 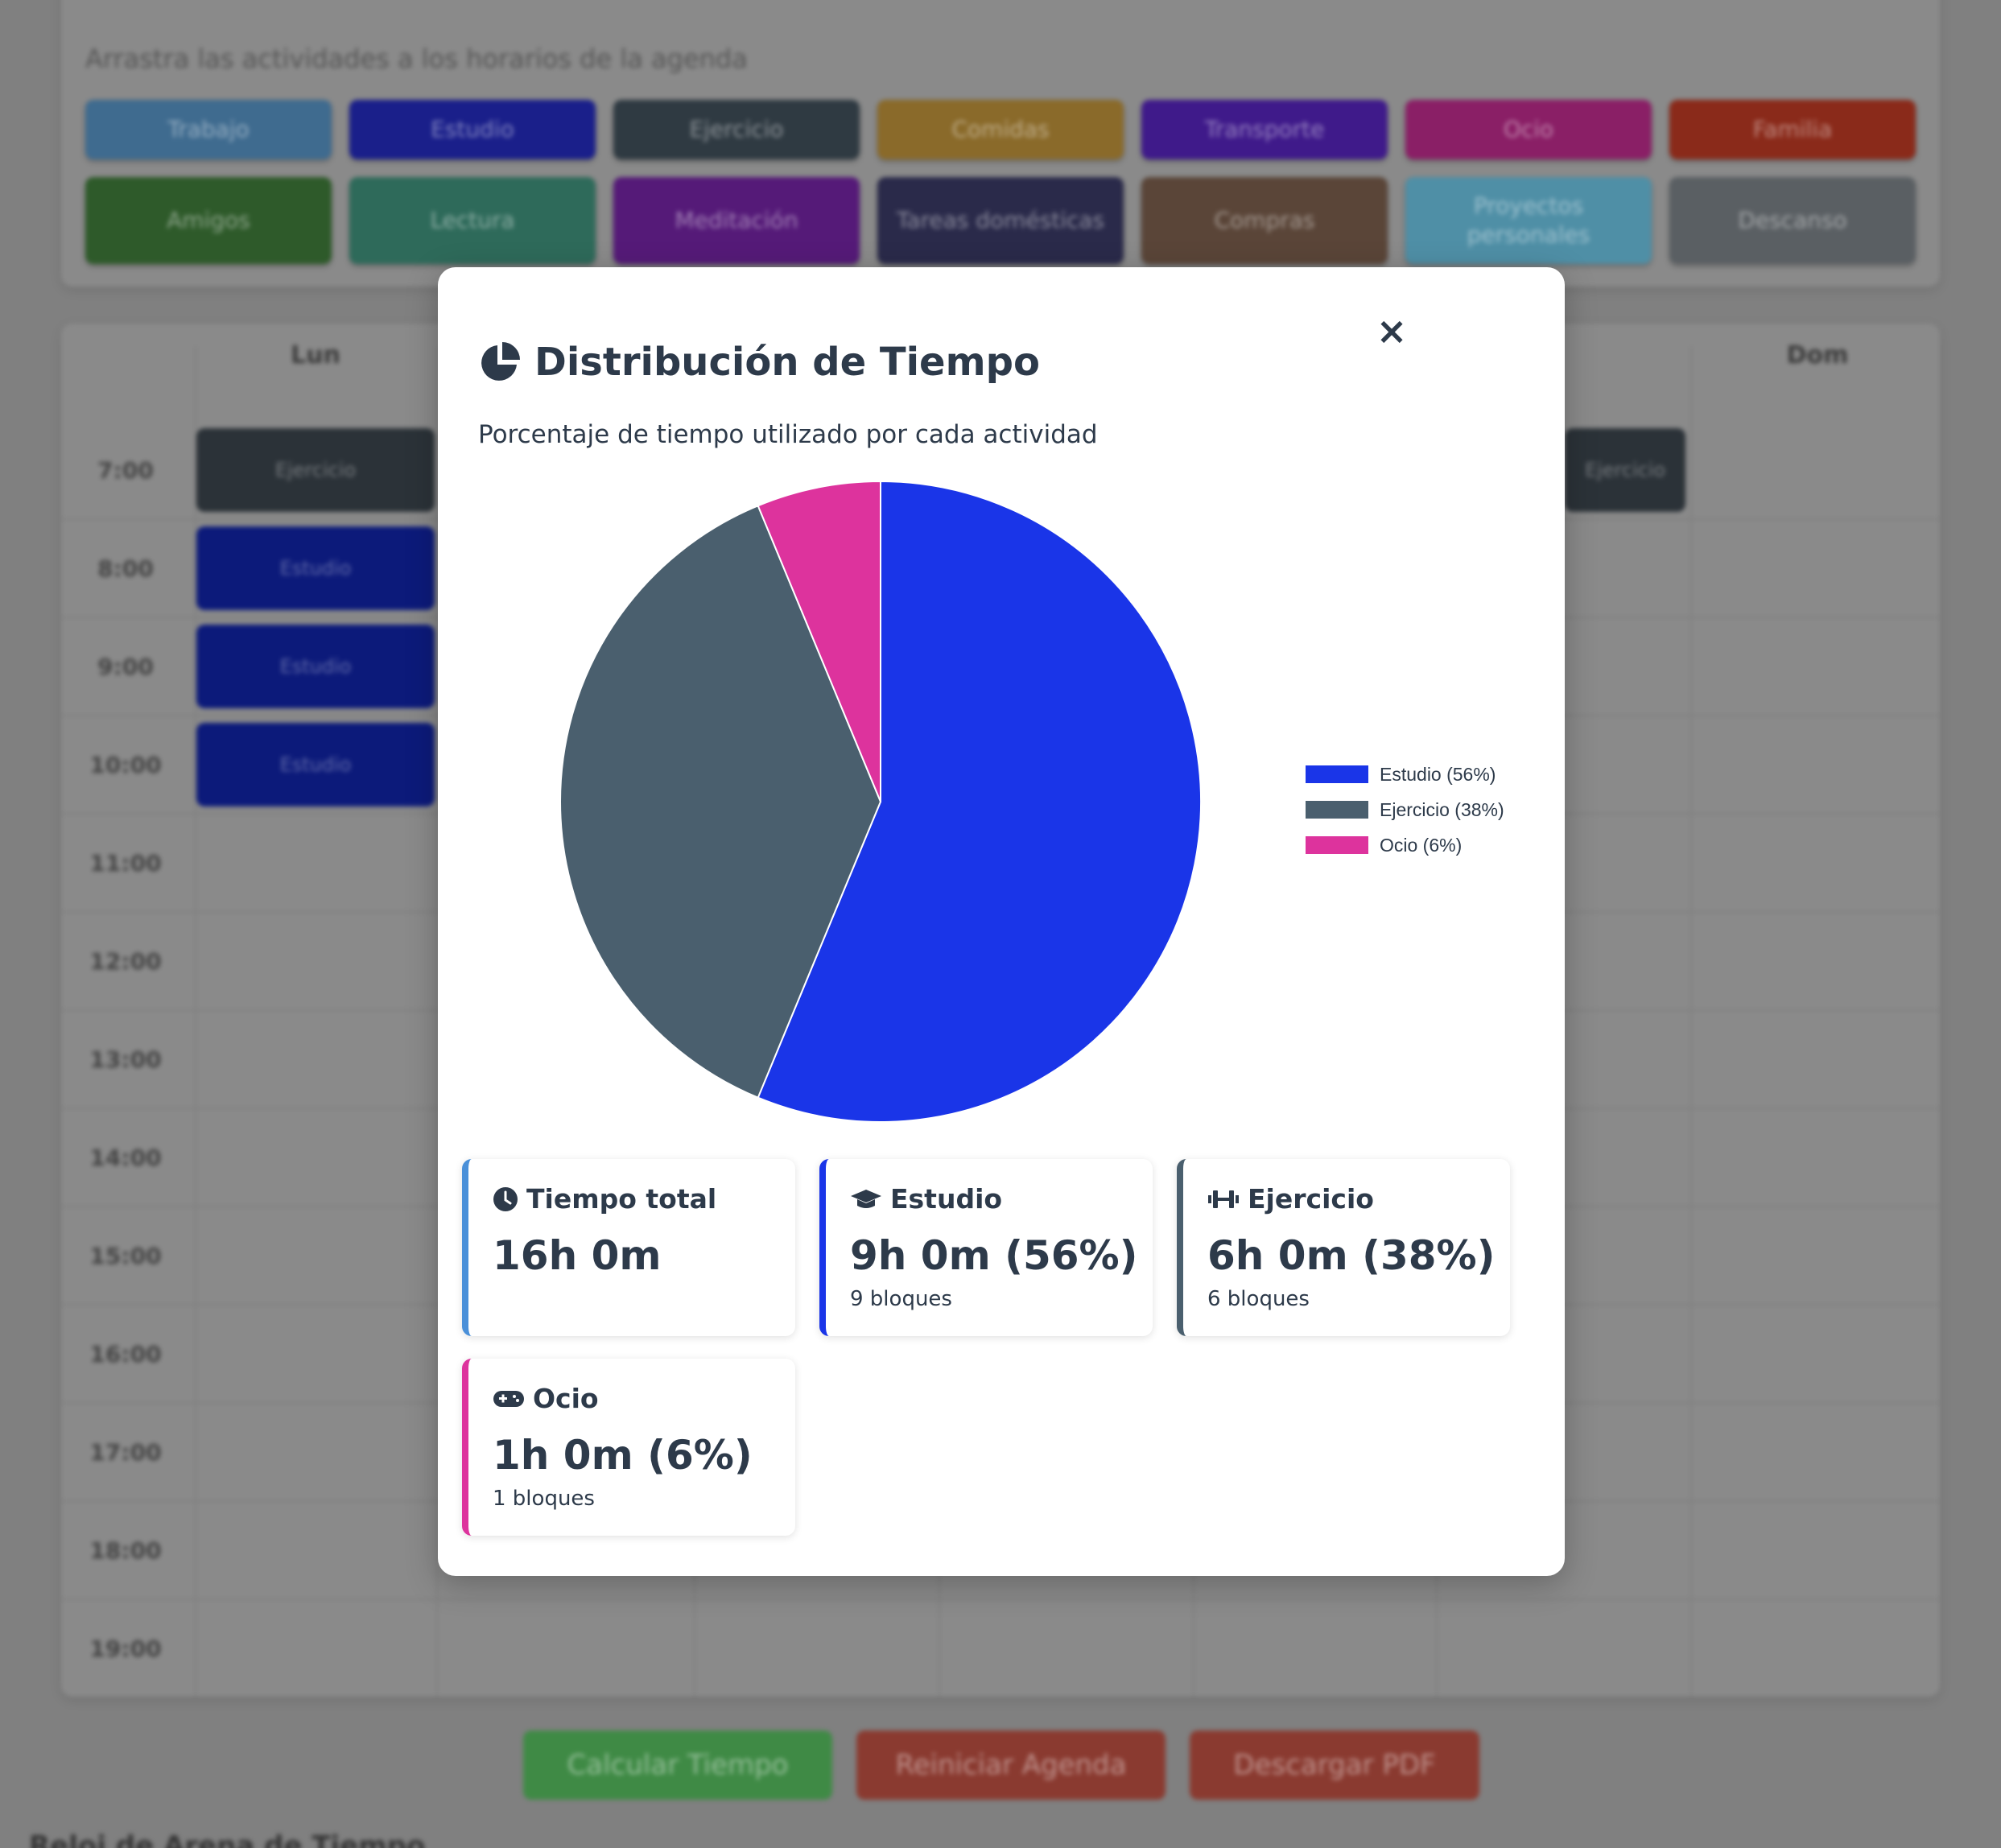 I want to click on pie-slice-ejercicio, so click(x=720, y=801).